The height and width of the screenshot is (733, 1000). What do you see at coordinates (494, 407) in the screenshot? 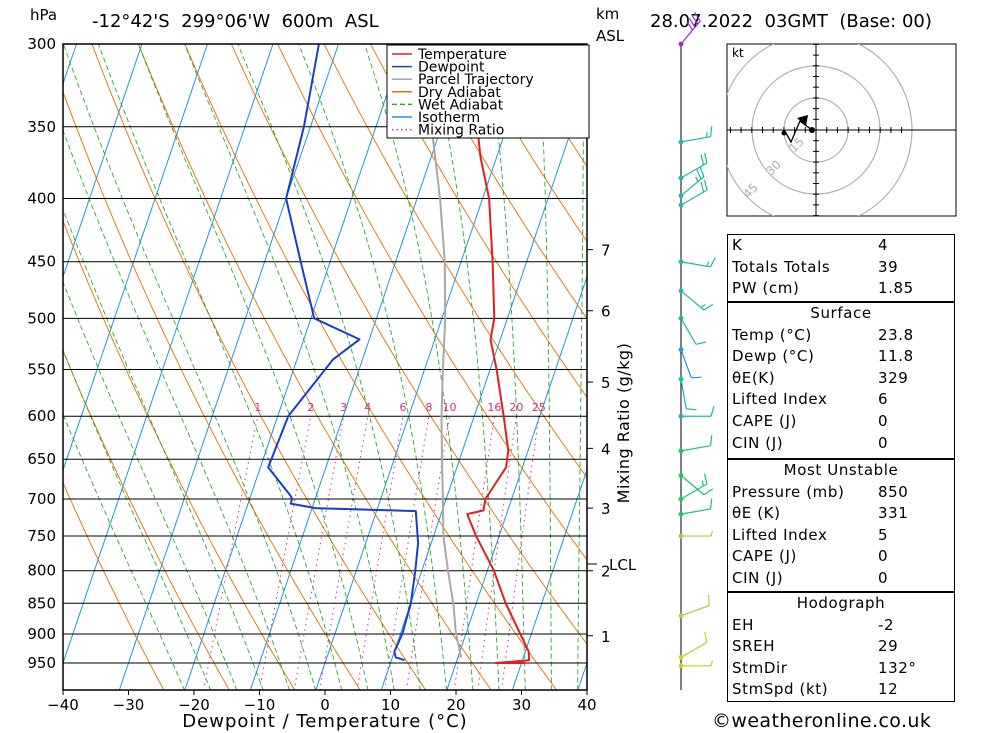
I see `mixing-ratio-label: 16` at bounding box center [494, 407].